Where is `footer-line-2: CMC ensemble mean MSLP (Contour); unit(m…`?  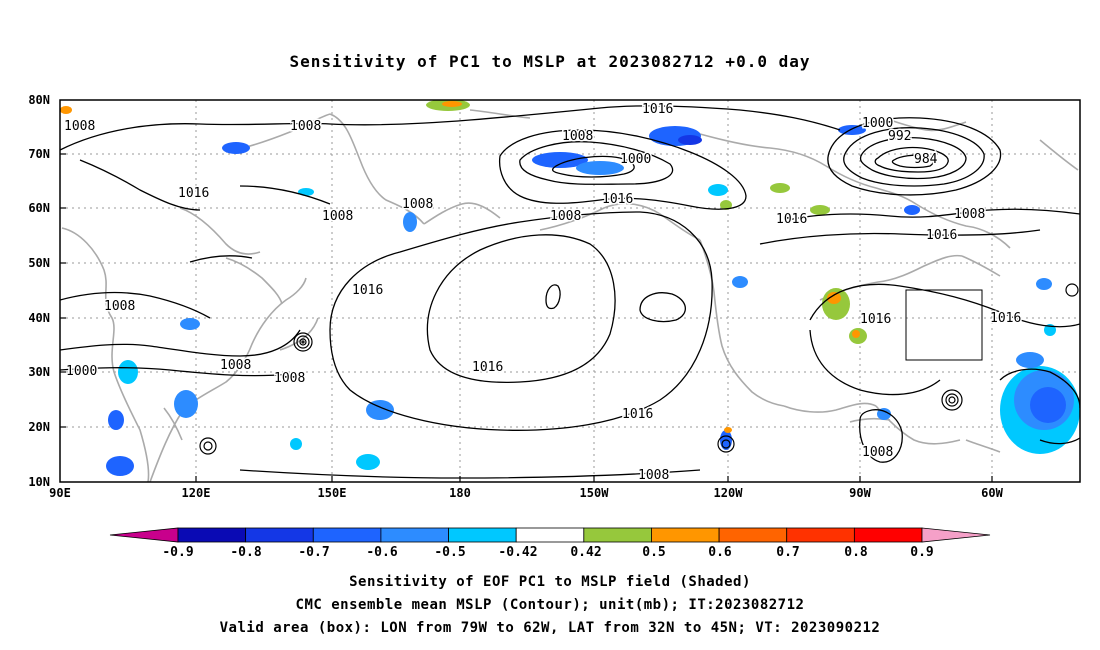
footer-line-2: CMC ensemble mean MSLP (Contour); unit(m… is located at coordinates (550, 605).